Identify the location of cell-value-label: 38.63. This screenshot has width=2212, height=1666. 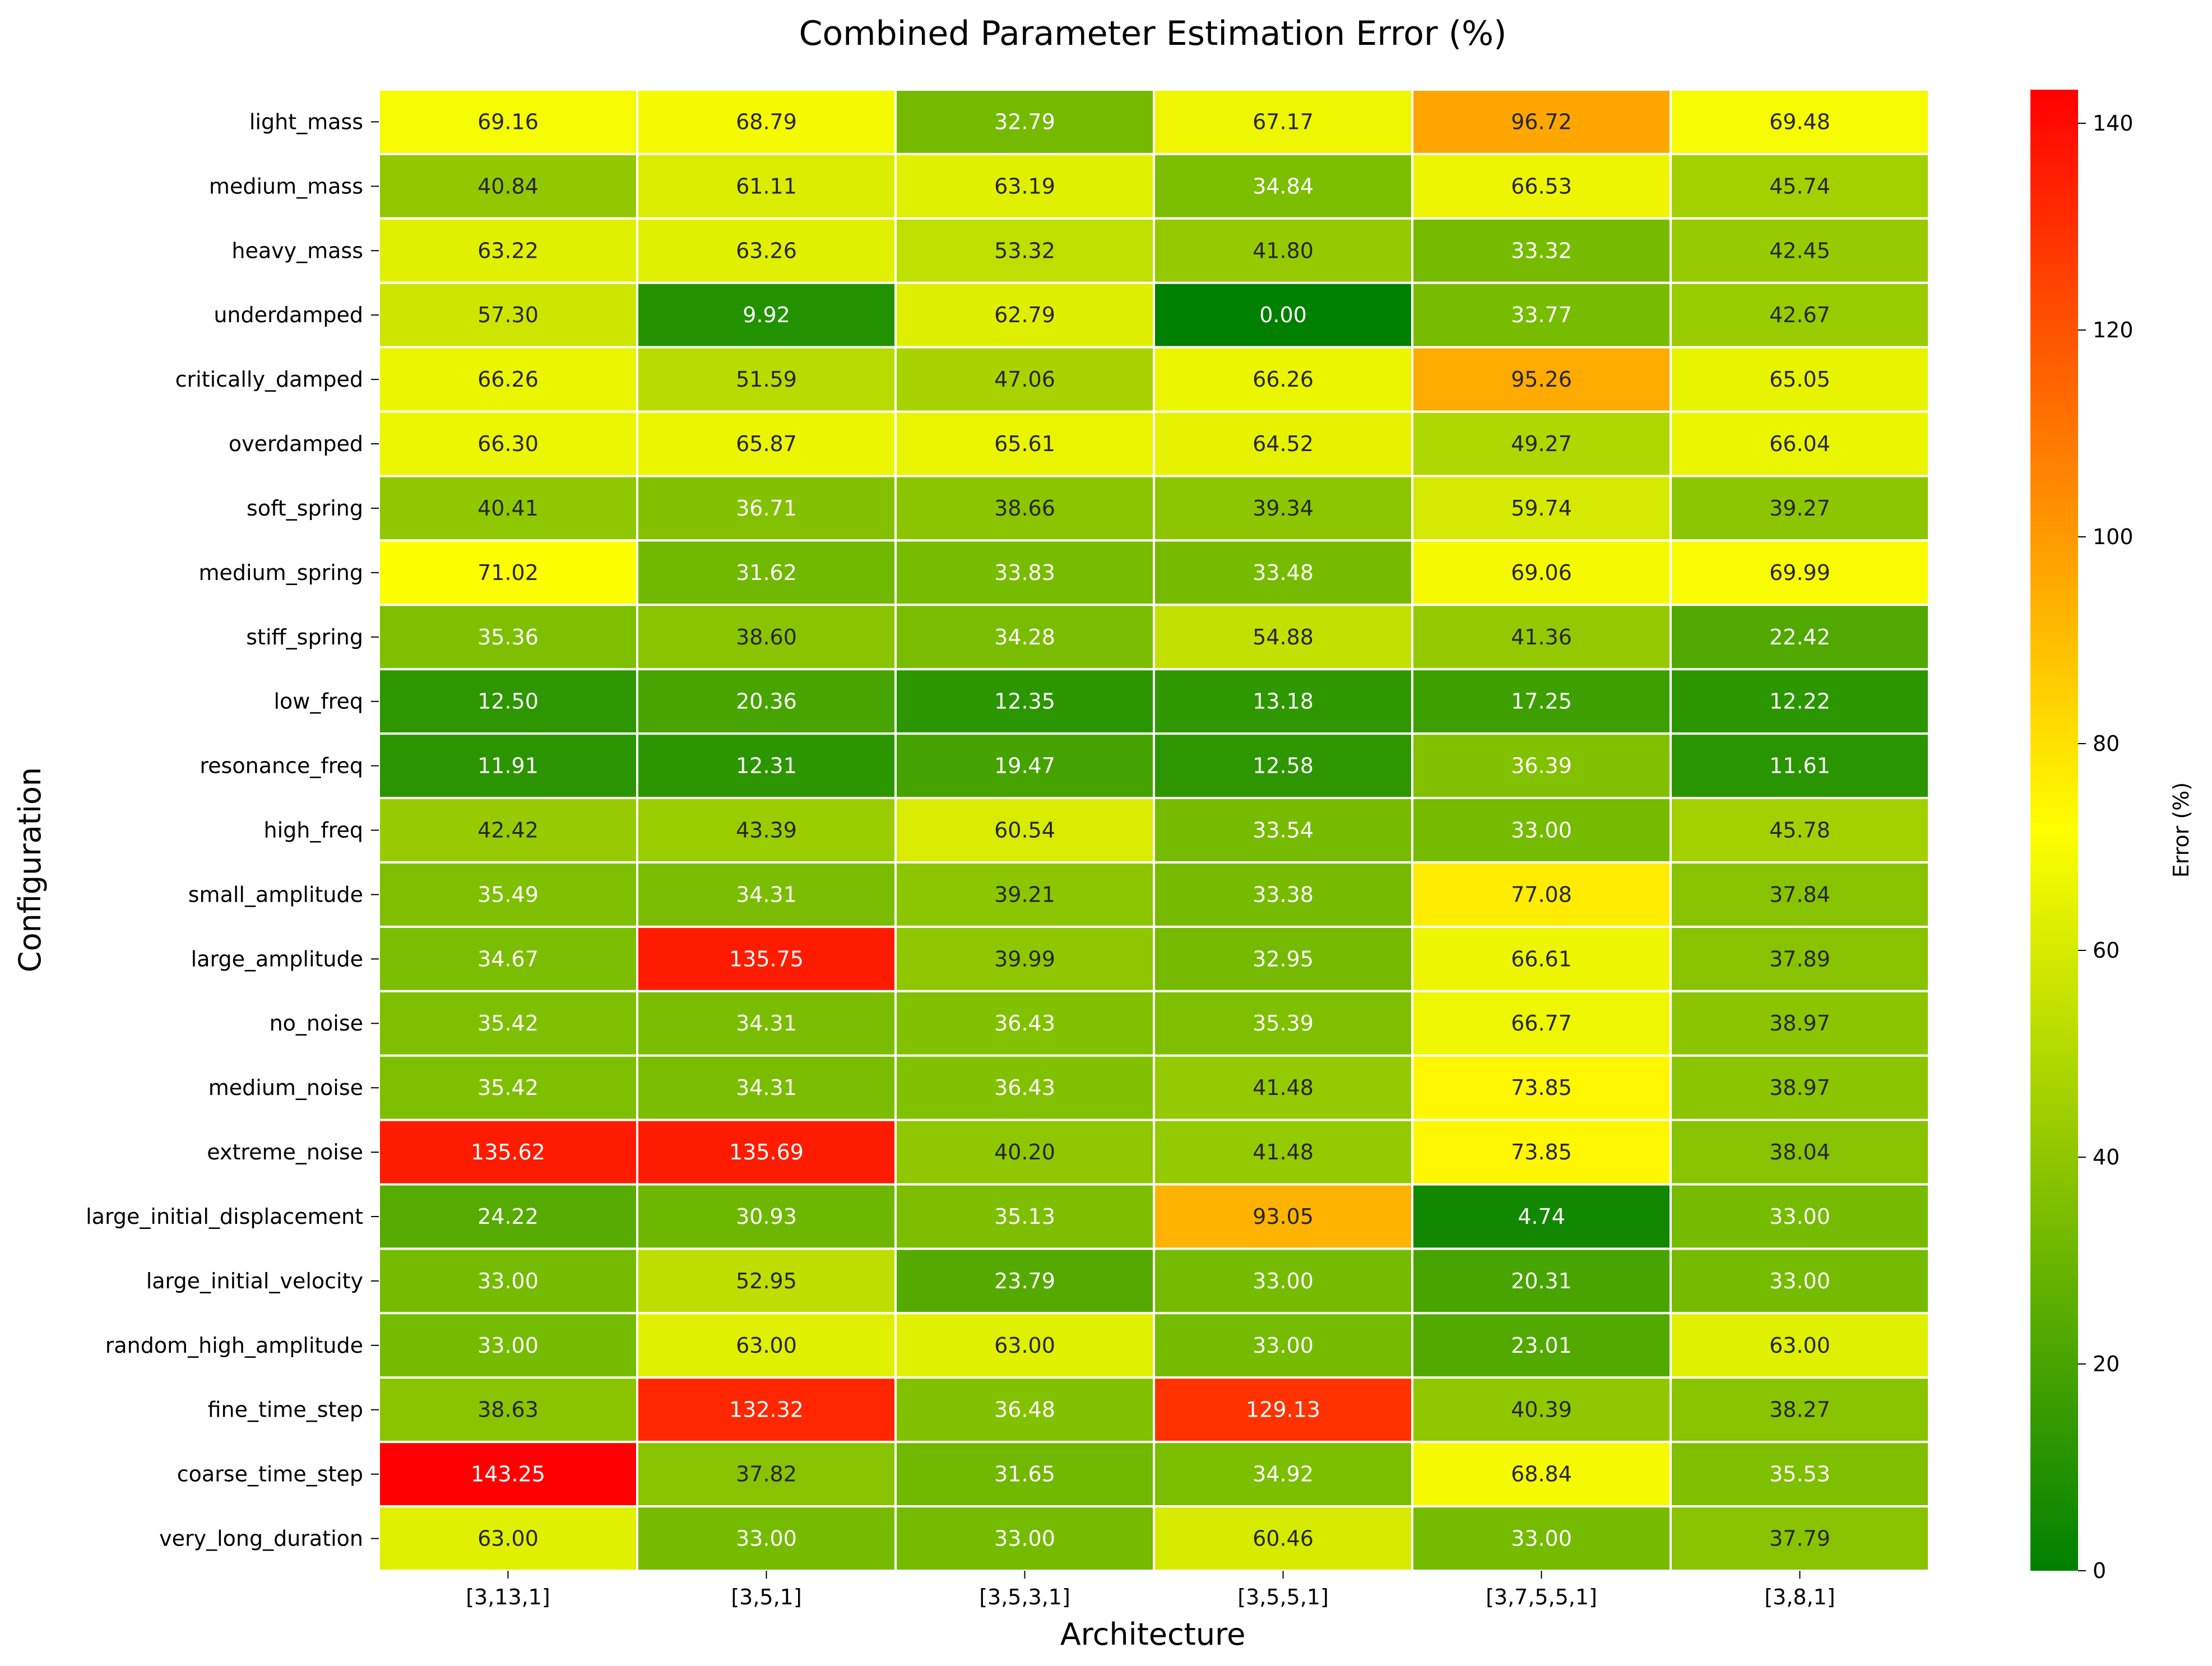
(508, 1410).